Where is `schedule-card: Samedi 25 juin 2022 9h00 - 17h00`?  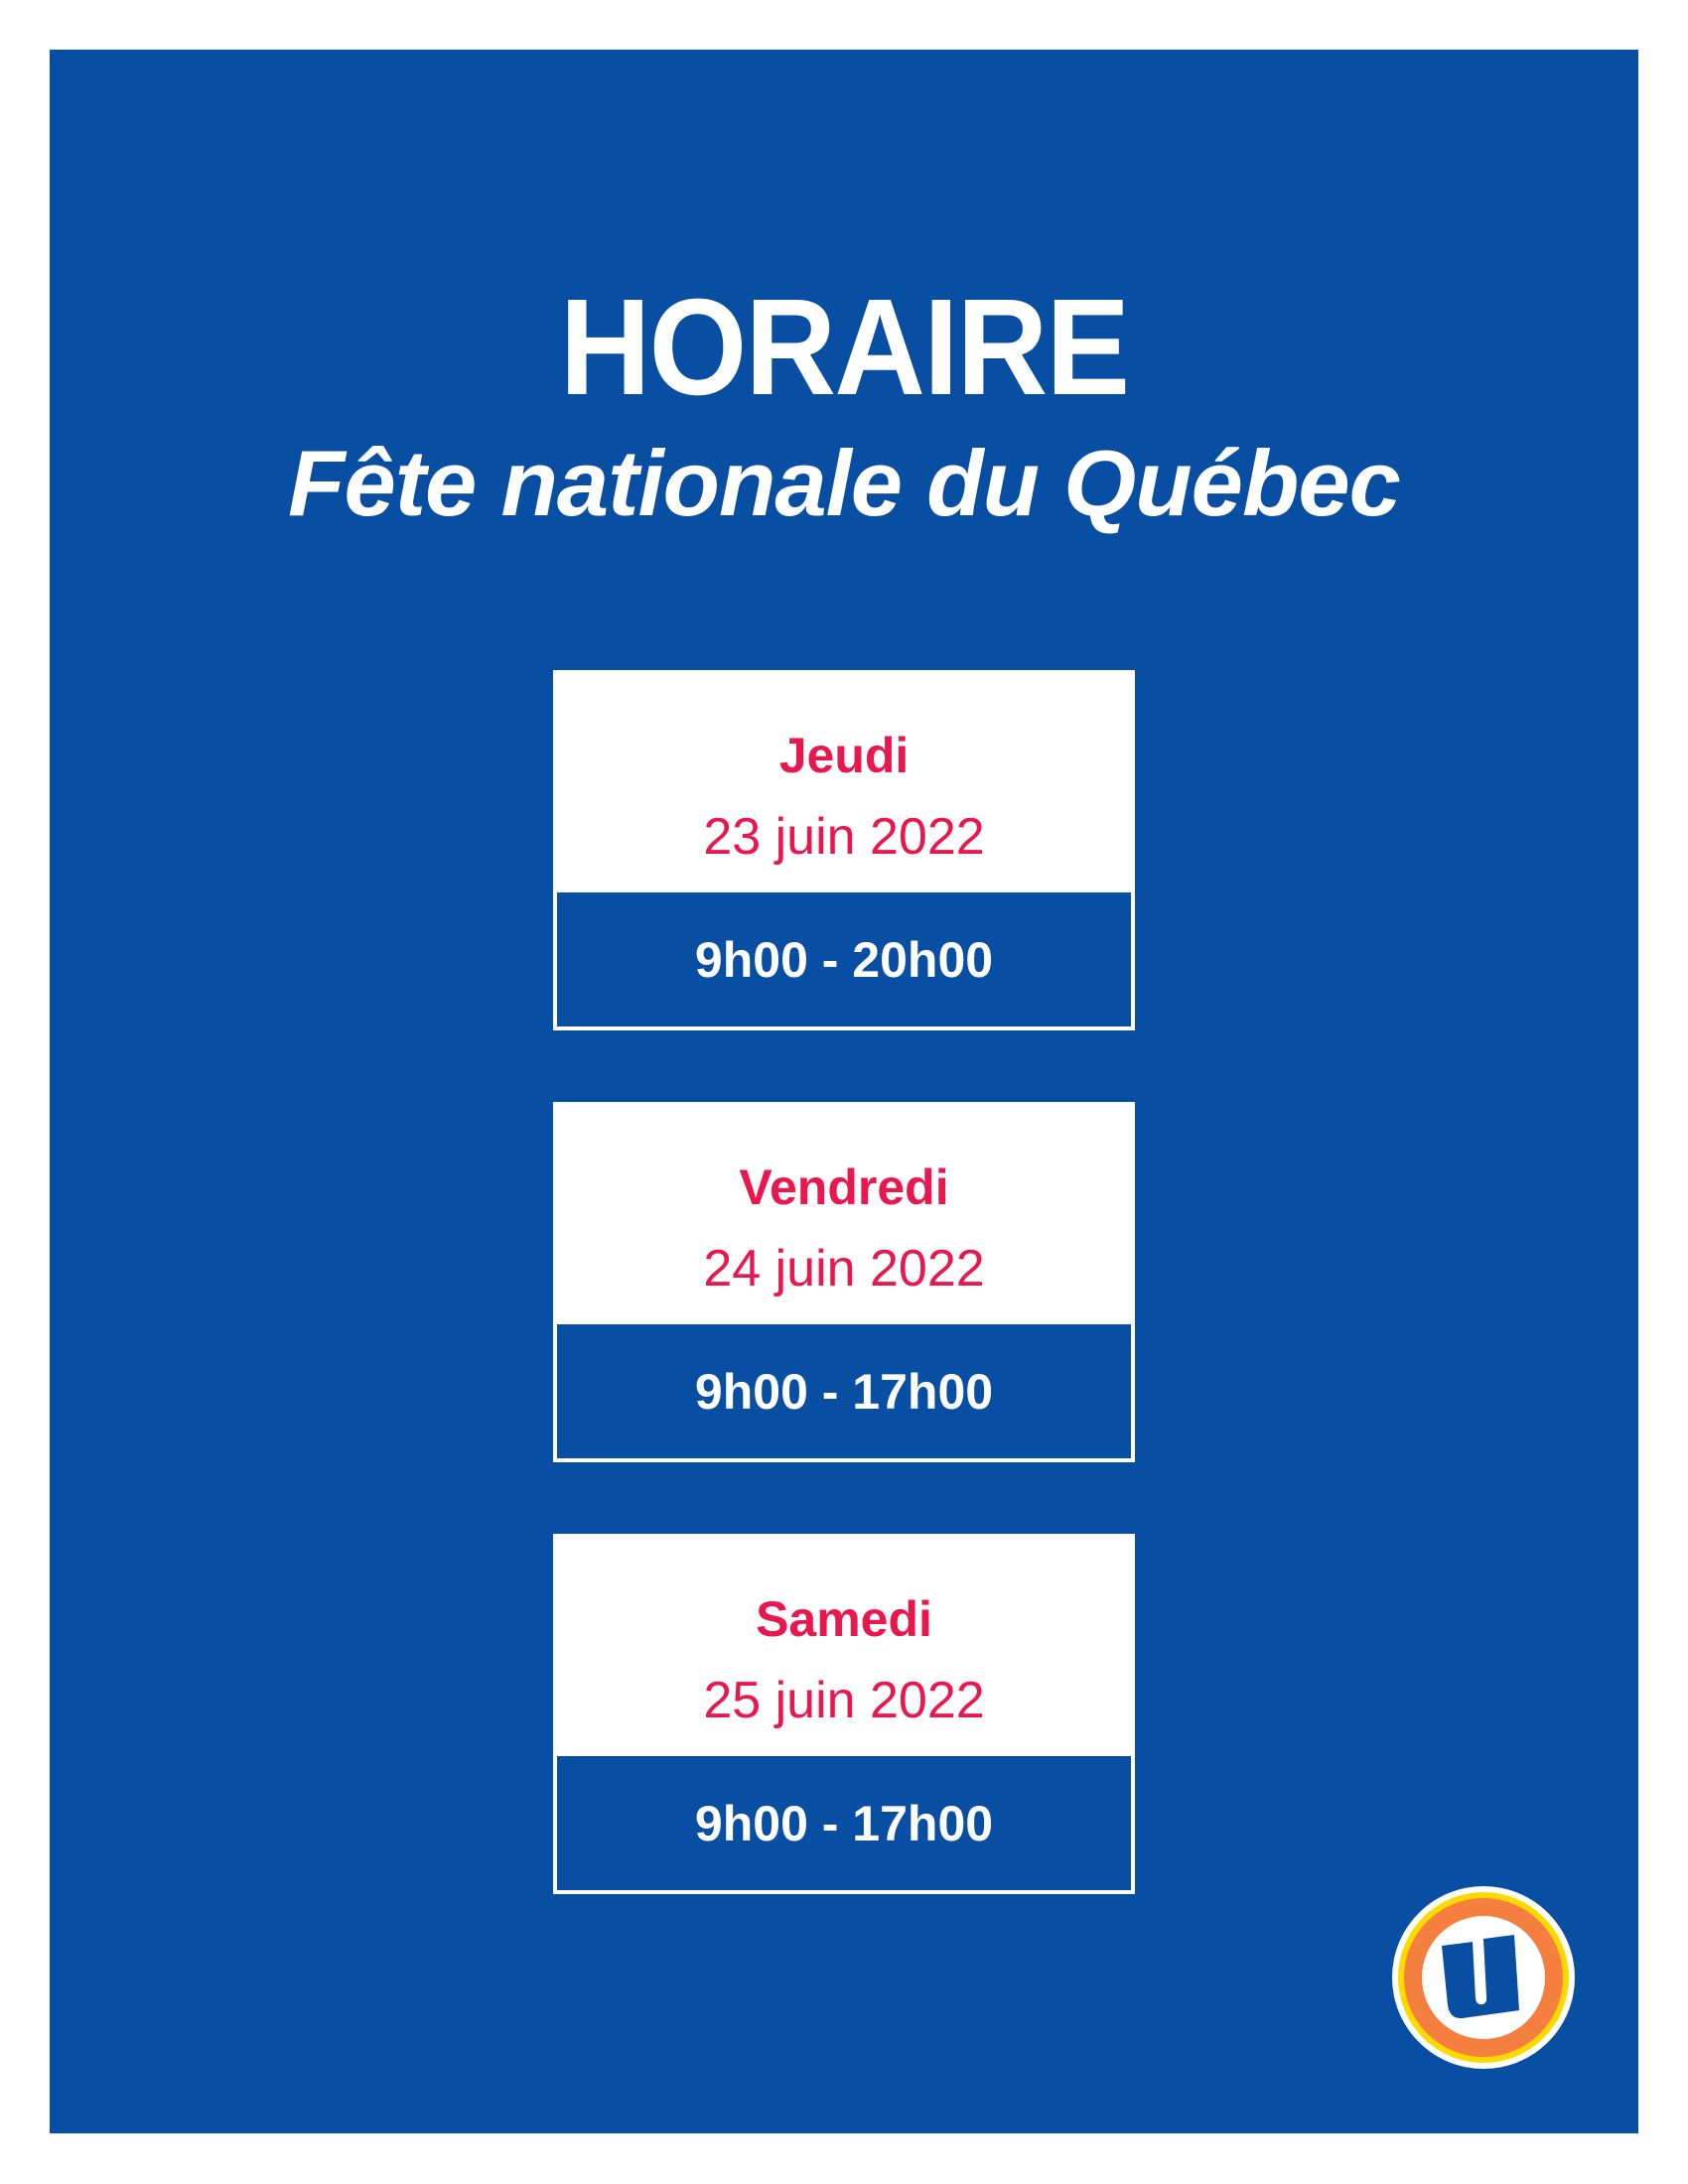 schedule-card: Samedi 25 juin 2022 9h00 - 17h00 is located at coordinates (844, 1714).